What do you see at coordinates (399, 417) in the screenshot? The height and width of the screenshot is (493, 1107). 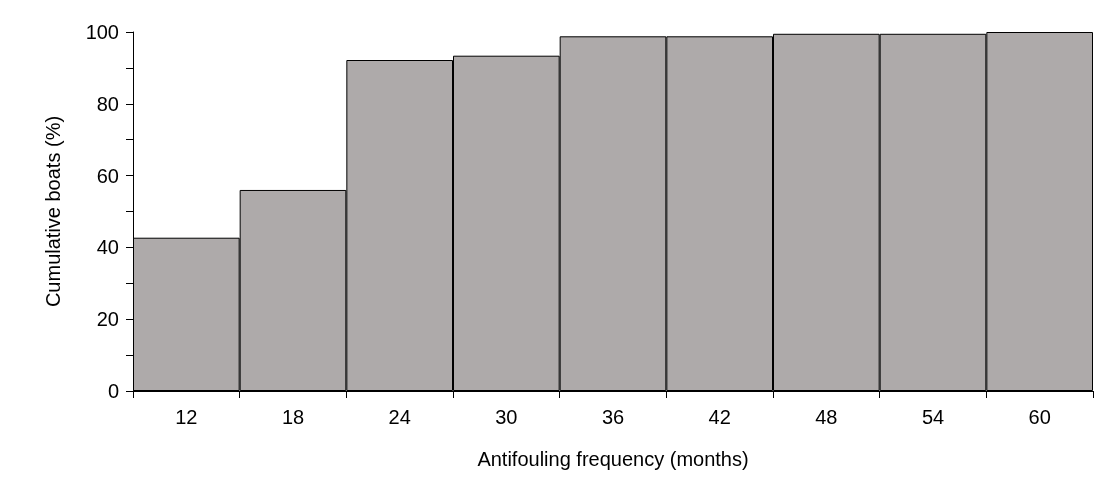 I see `x-tick-label: 24` at bounding box center [399, 417].